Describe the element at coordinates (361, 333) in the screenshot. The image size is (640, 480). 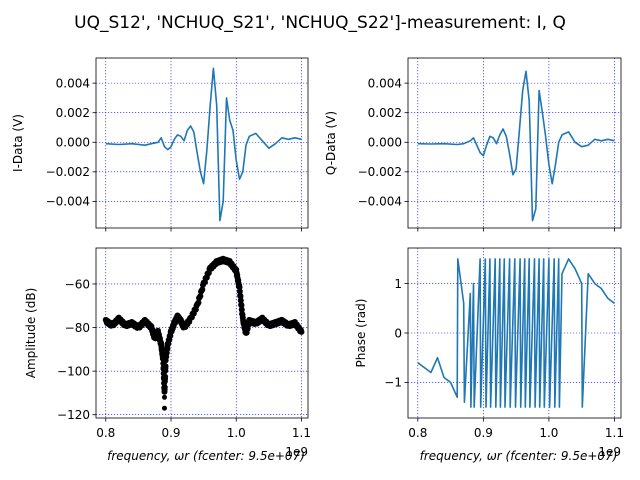
I see `y-axis-label: Phase (rad)` at that location.